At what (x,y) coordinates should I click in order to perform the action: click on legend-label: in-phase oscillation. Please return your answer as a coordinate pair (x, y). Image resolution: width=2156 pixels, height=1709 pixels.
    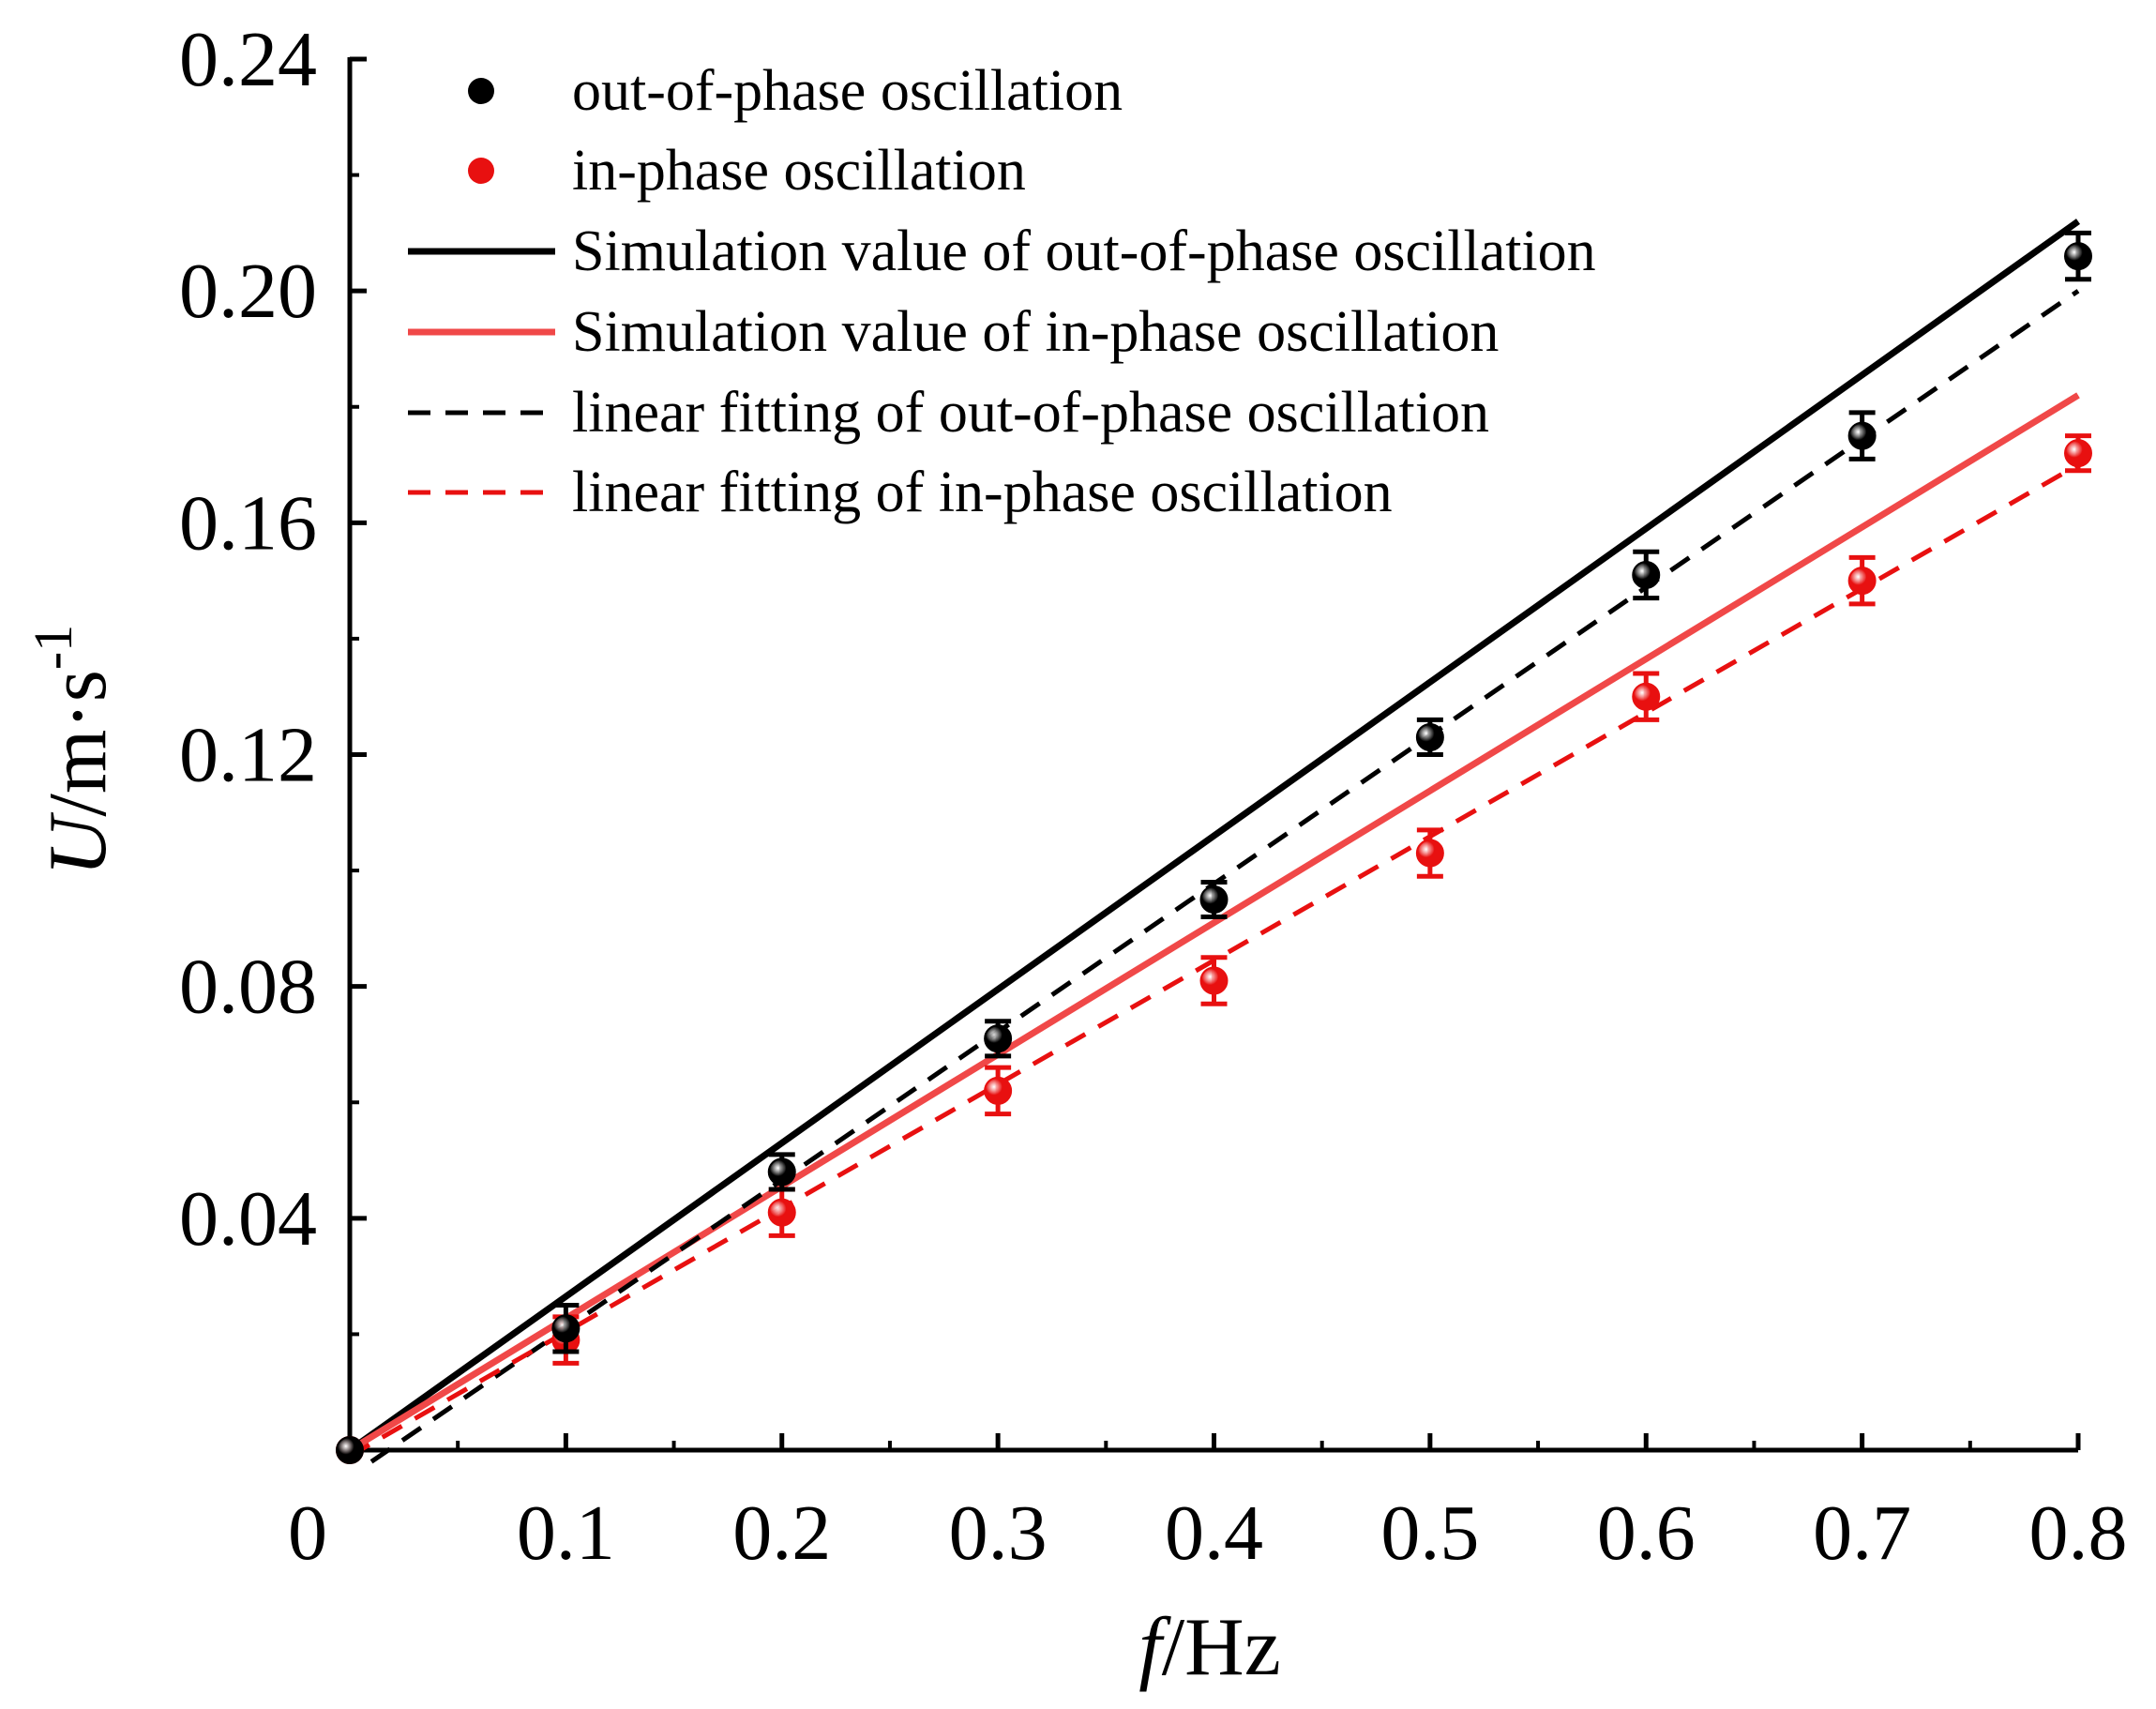
    Looking at the image, I should click on (799, 171).